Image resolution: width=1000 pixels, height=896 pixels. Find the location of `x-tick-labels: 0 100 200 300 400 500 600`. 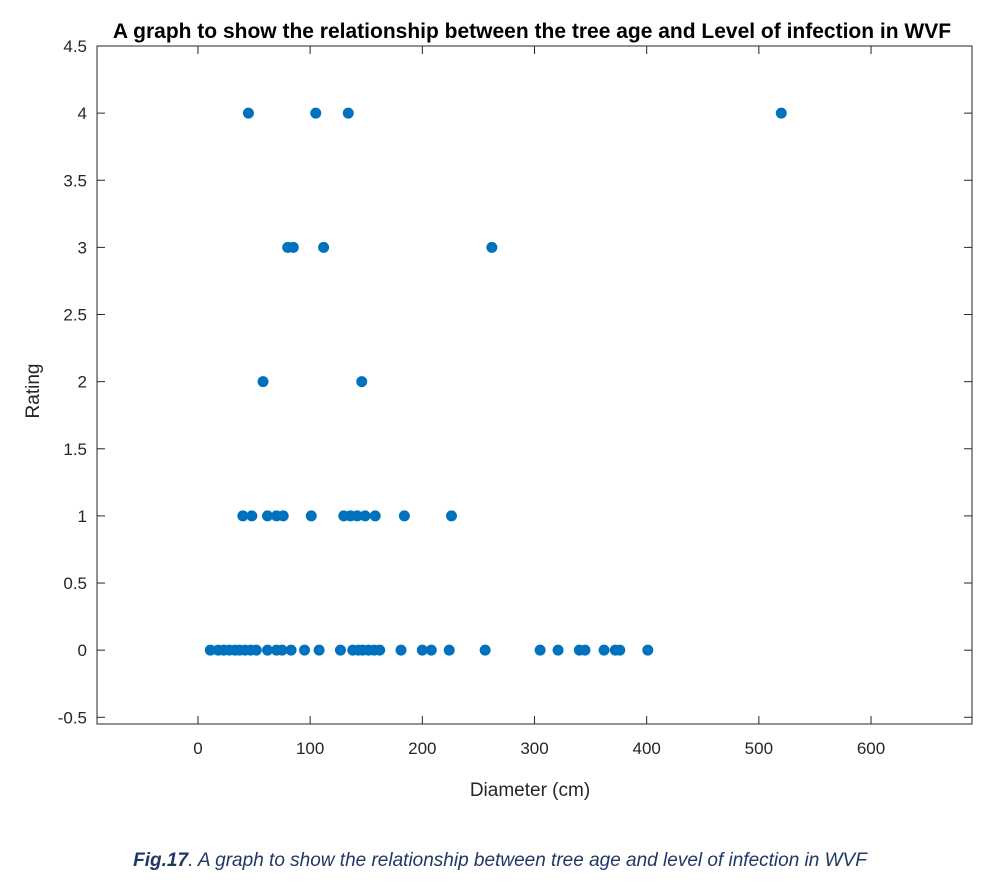

x-tick-labels: 0 100 200 300 400 500 600 is located at coordinates (539, 748).